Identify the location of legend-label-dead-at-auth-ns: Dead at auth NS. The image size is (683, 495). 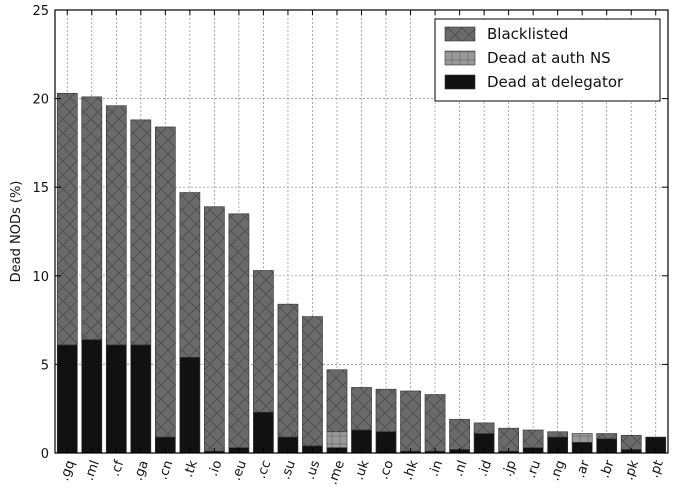
(549, 58).